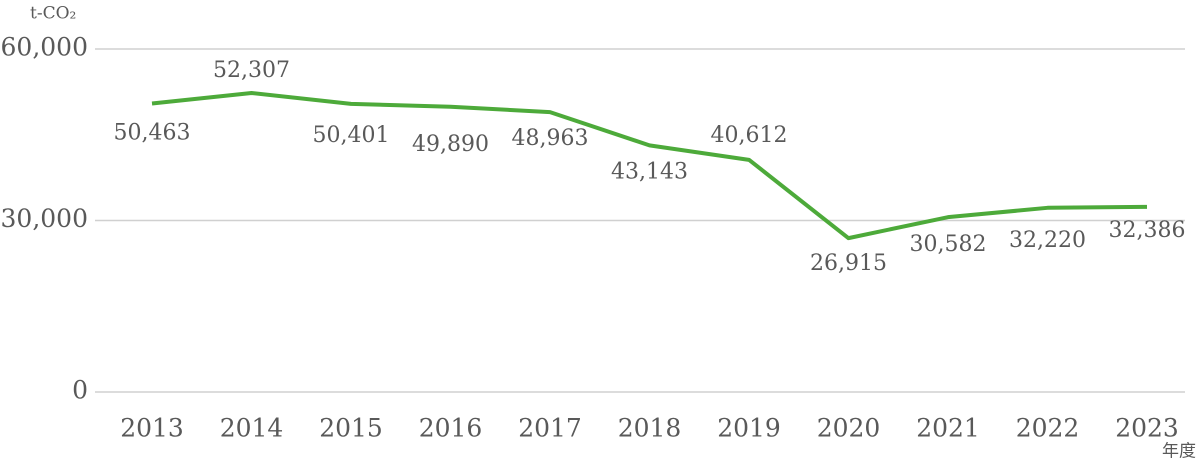 This screenshot has width=1200, height=473. I want to click on data-label: 50,401, so click(351, 135).